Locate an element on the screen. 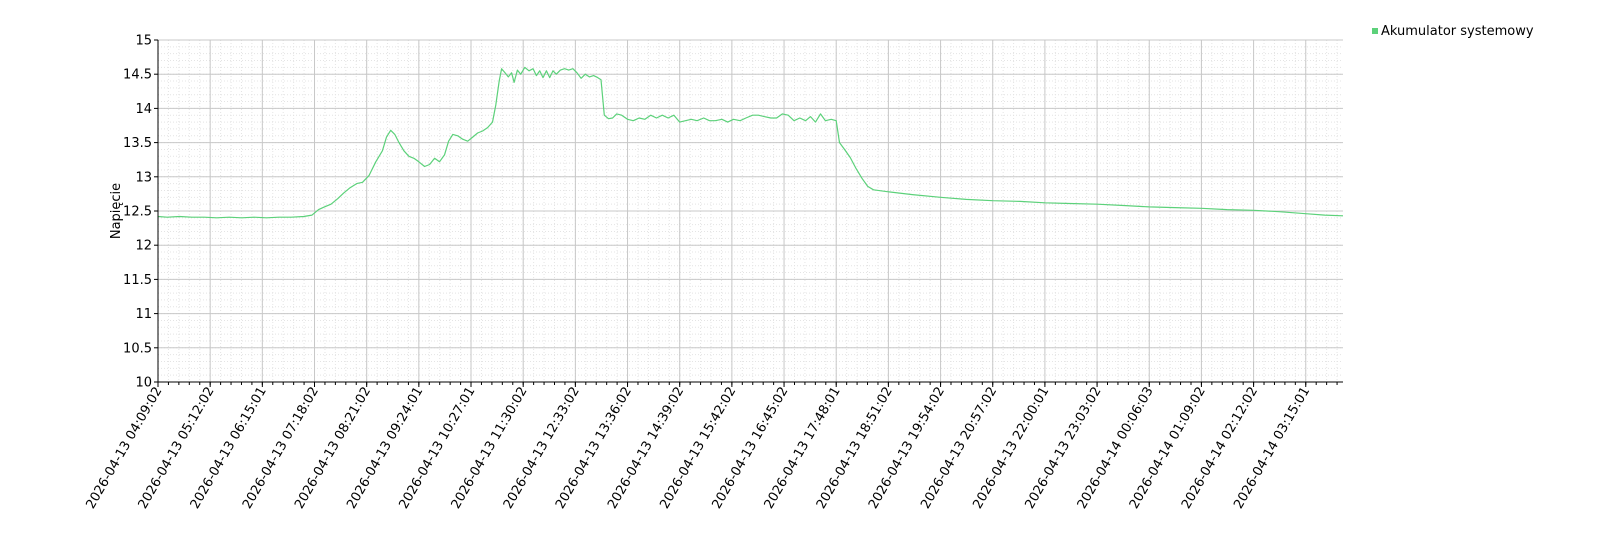 The image size is (1600, 550). y-tick-label: 12.5 is located at coordinates (137, 212).